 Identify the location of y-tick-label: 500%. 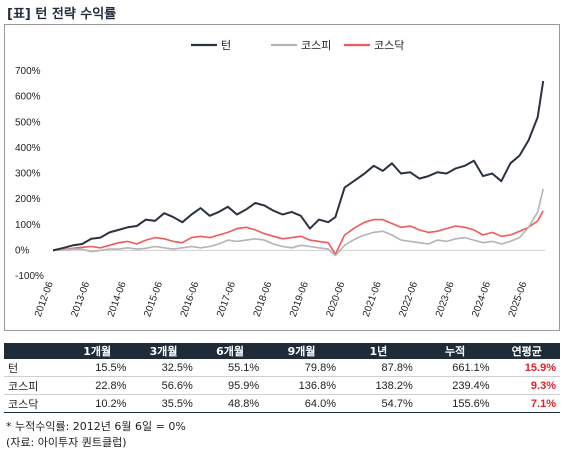
(28, 122).